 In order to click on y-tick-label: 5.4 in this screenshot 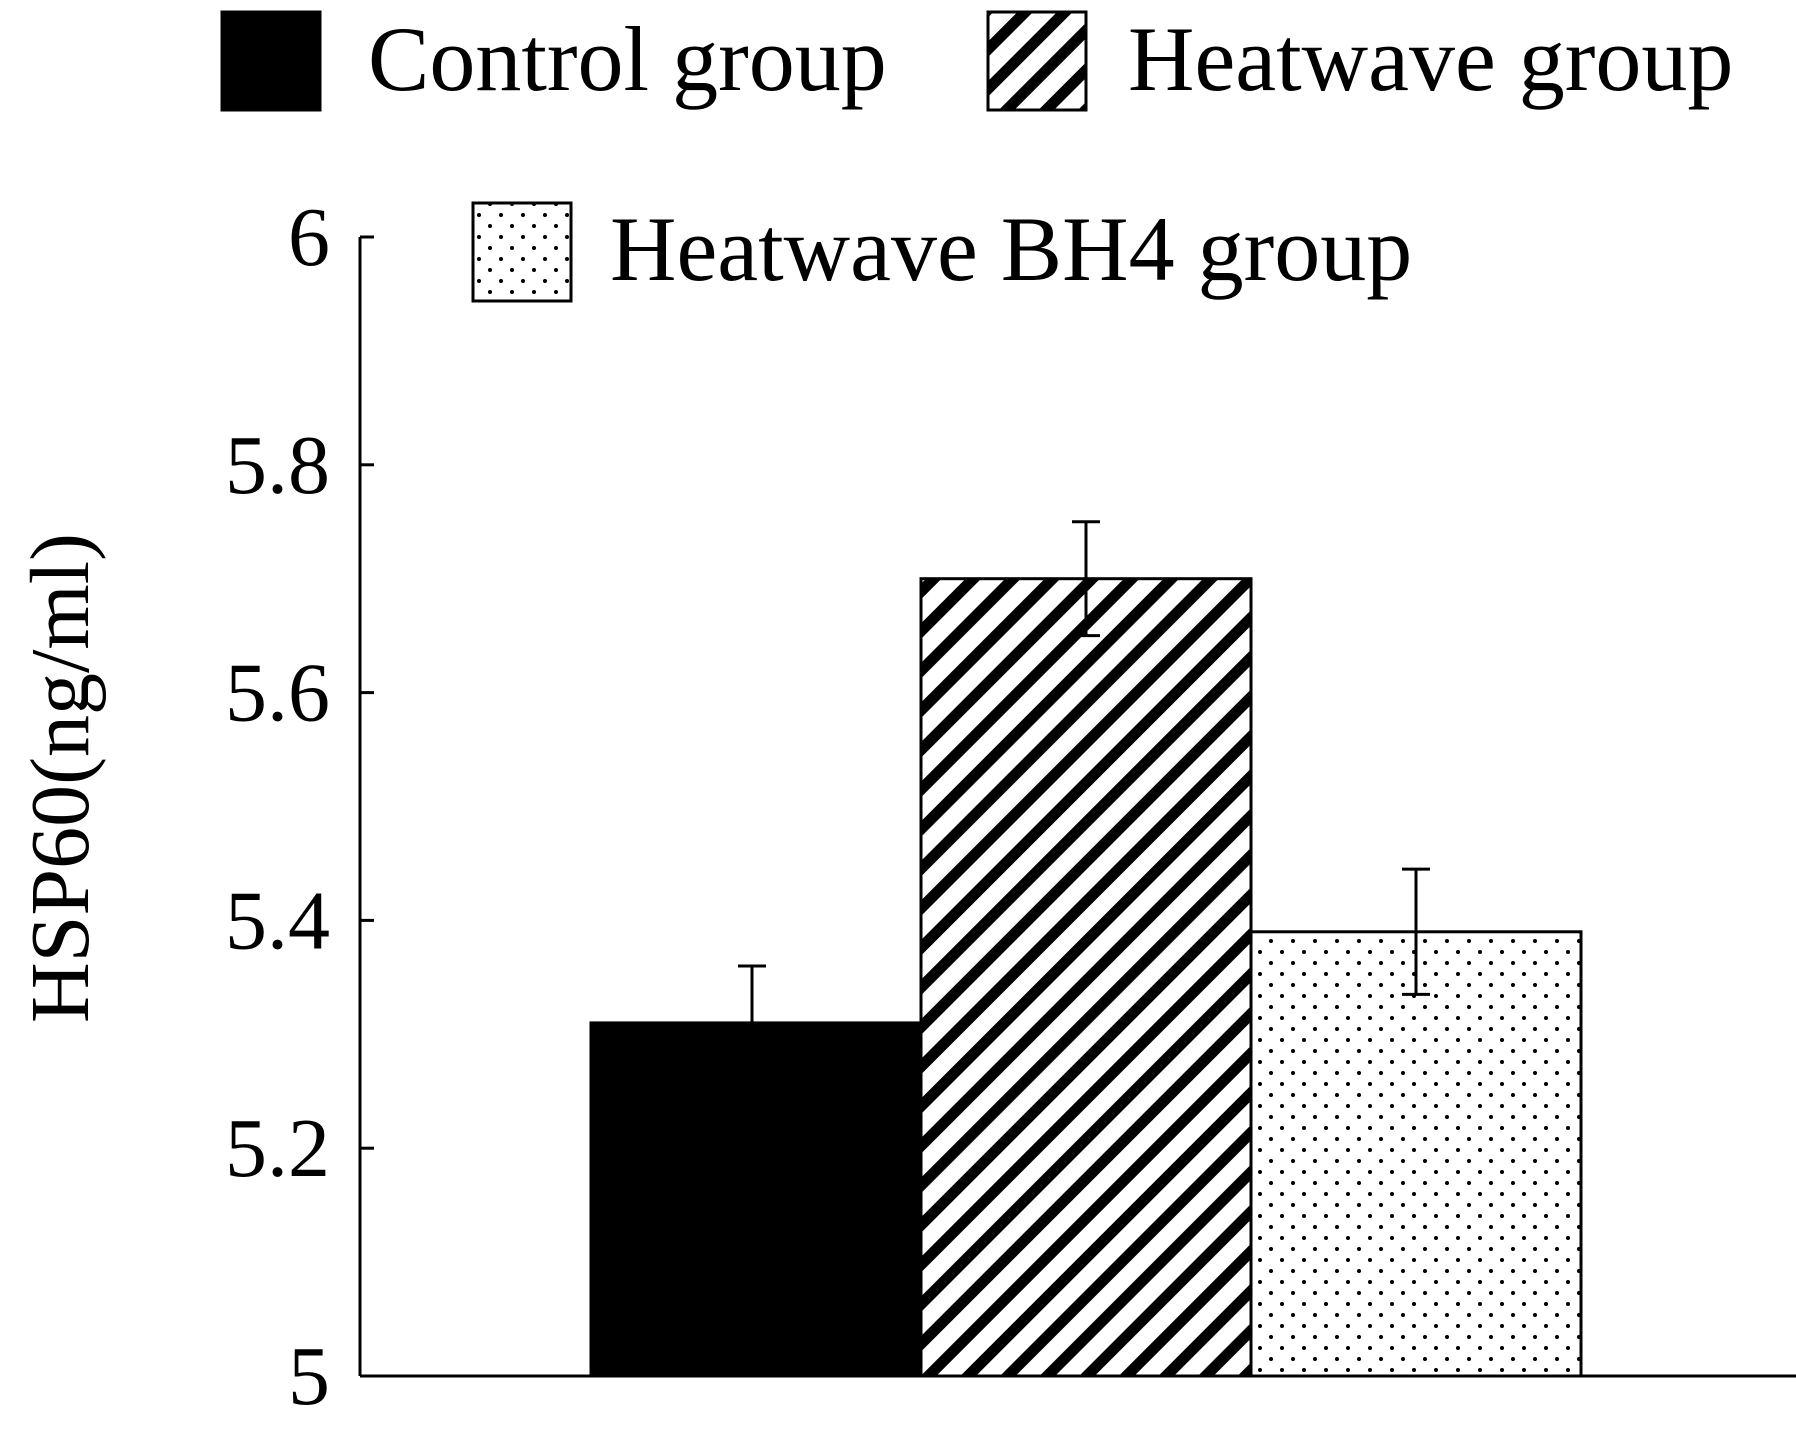, I will do `click(277, 920)`.